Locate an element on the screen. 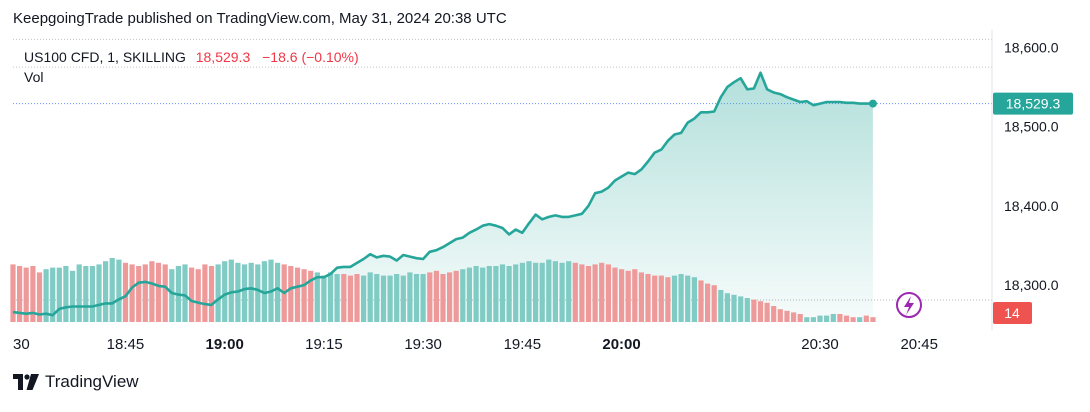  tradingview-brand: TradingView is located at coordinates (76, 382).